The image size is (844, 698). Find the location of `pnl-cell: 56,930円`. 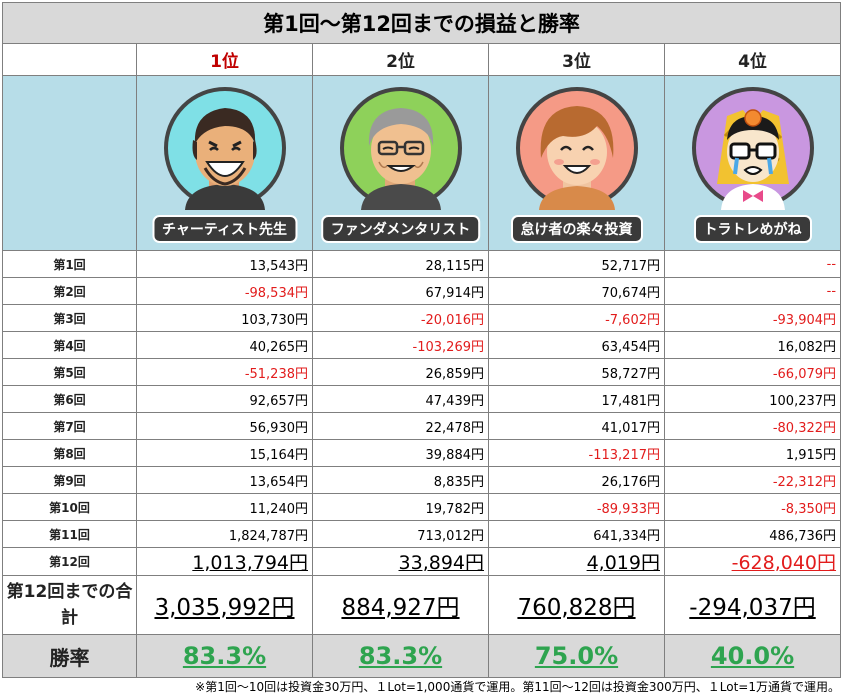

pnl-cell: 56,930円 is located at coordinates (224, 426).